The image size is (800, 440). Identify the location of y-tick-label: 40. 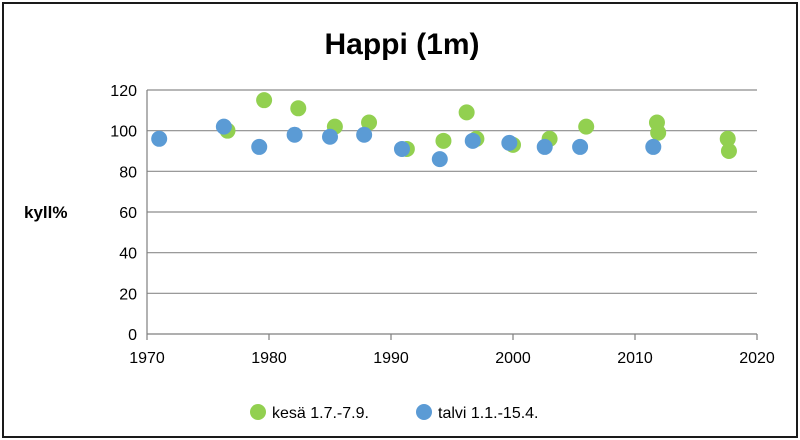
(128, 254).